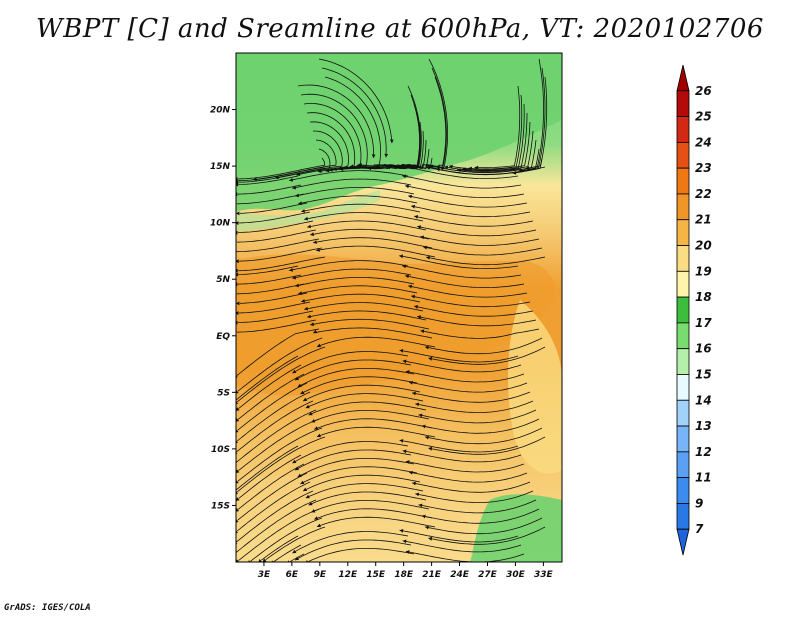  Describe the element at coordinates (264, 575) in the screenshot. I see `x-tick-label: 3E` at that location.